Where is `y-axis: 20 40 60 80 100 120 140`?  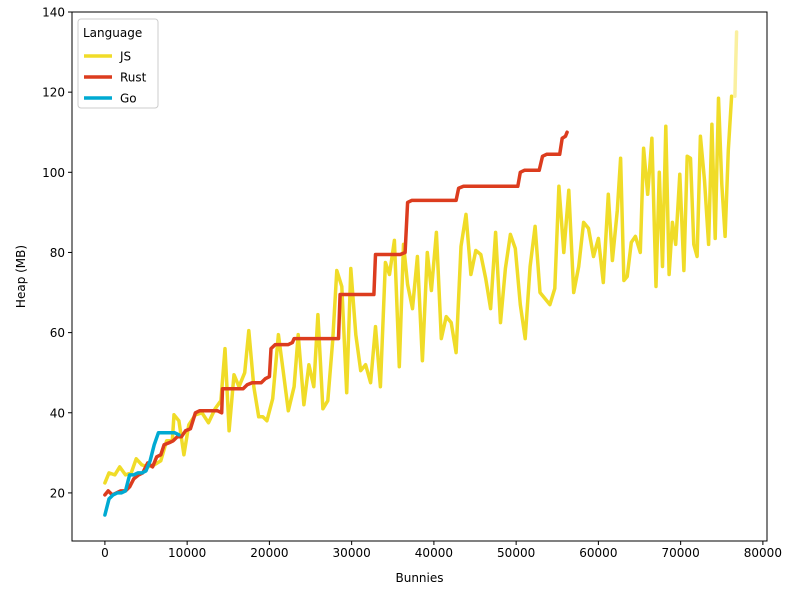
y-axis: 20 40 60 80 100 120 140 is located at coordinates (57, 253).